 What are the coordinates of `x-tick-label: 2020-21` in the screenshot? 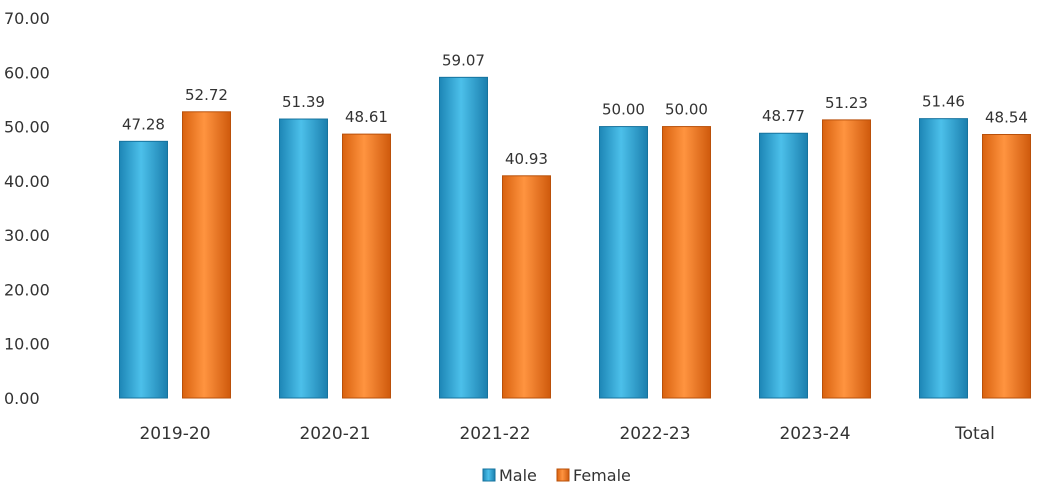 It's located at (334, 434).